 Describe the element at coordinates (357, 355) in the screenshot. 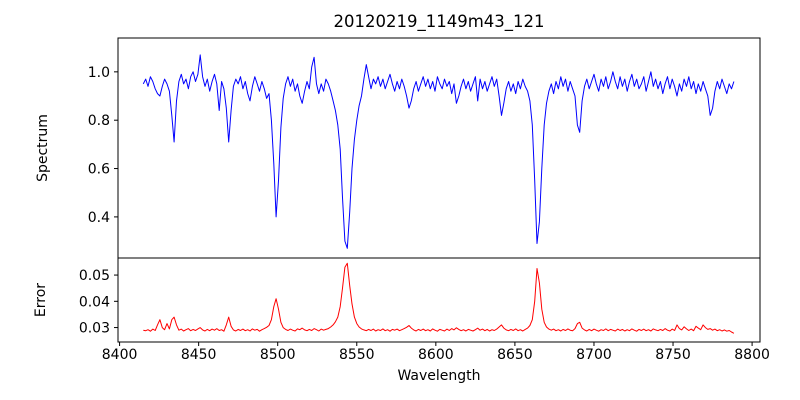

I see `x-tick-label: 8550` at that location.